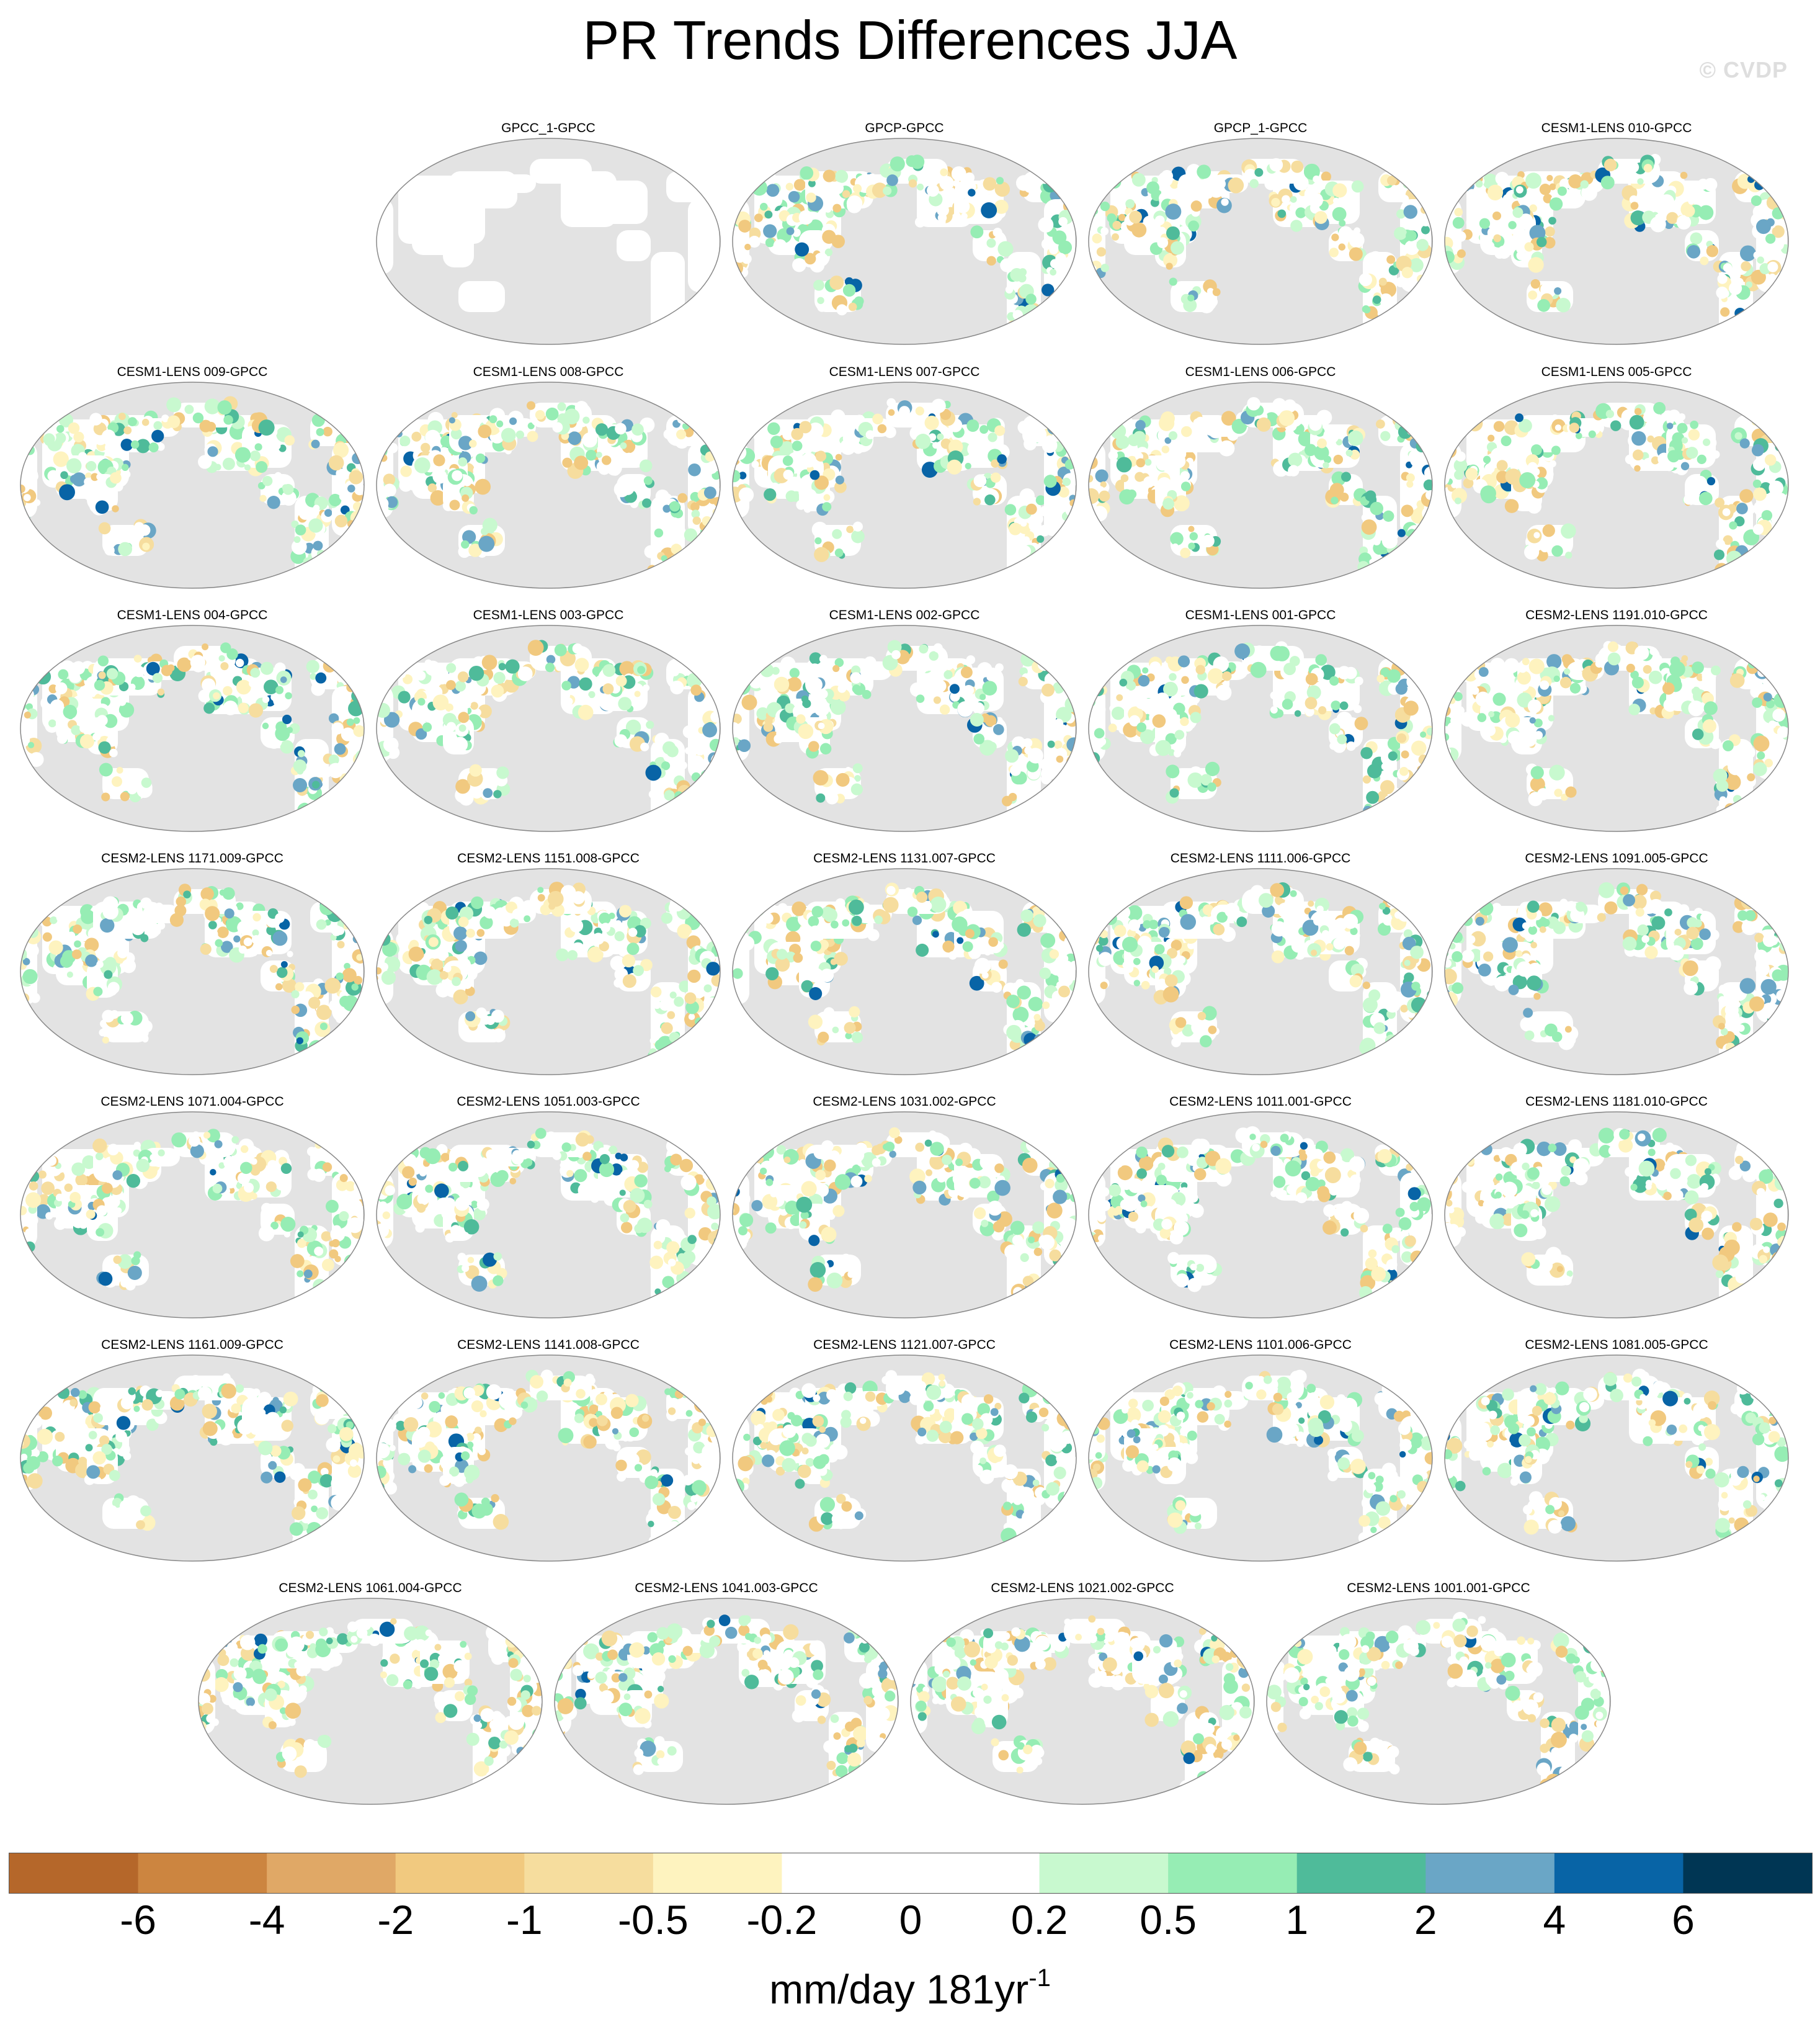 The image size is (1820, 2032). I want to click on map-panel: CESM1-LENS 009-GPCC, so click(192, 479).